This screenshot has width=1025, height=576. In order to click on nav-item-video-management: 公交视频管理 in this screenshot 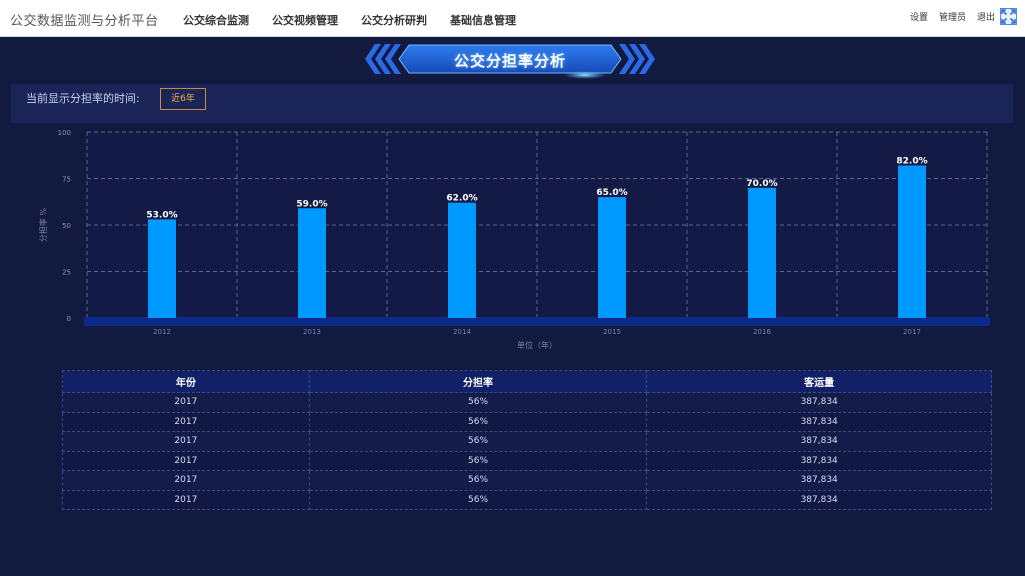, I will do `click(305, 20)`.